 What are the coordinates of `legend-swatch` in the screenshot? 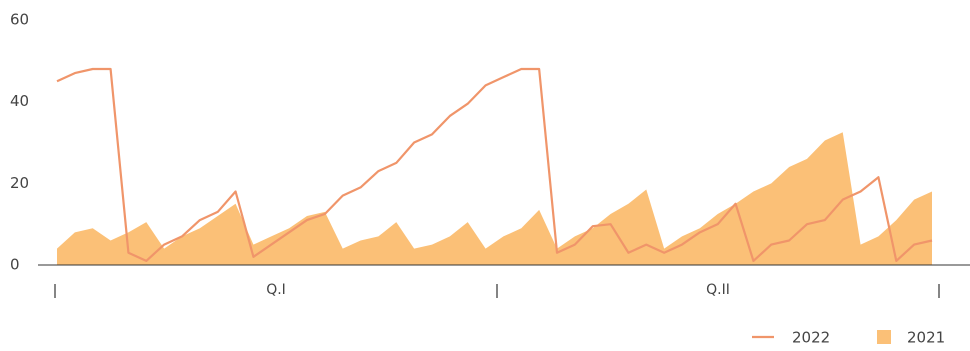 It's located at (884, 337).